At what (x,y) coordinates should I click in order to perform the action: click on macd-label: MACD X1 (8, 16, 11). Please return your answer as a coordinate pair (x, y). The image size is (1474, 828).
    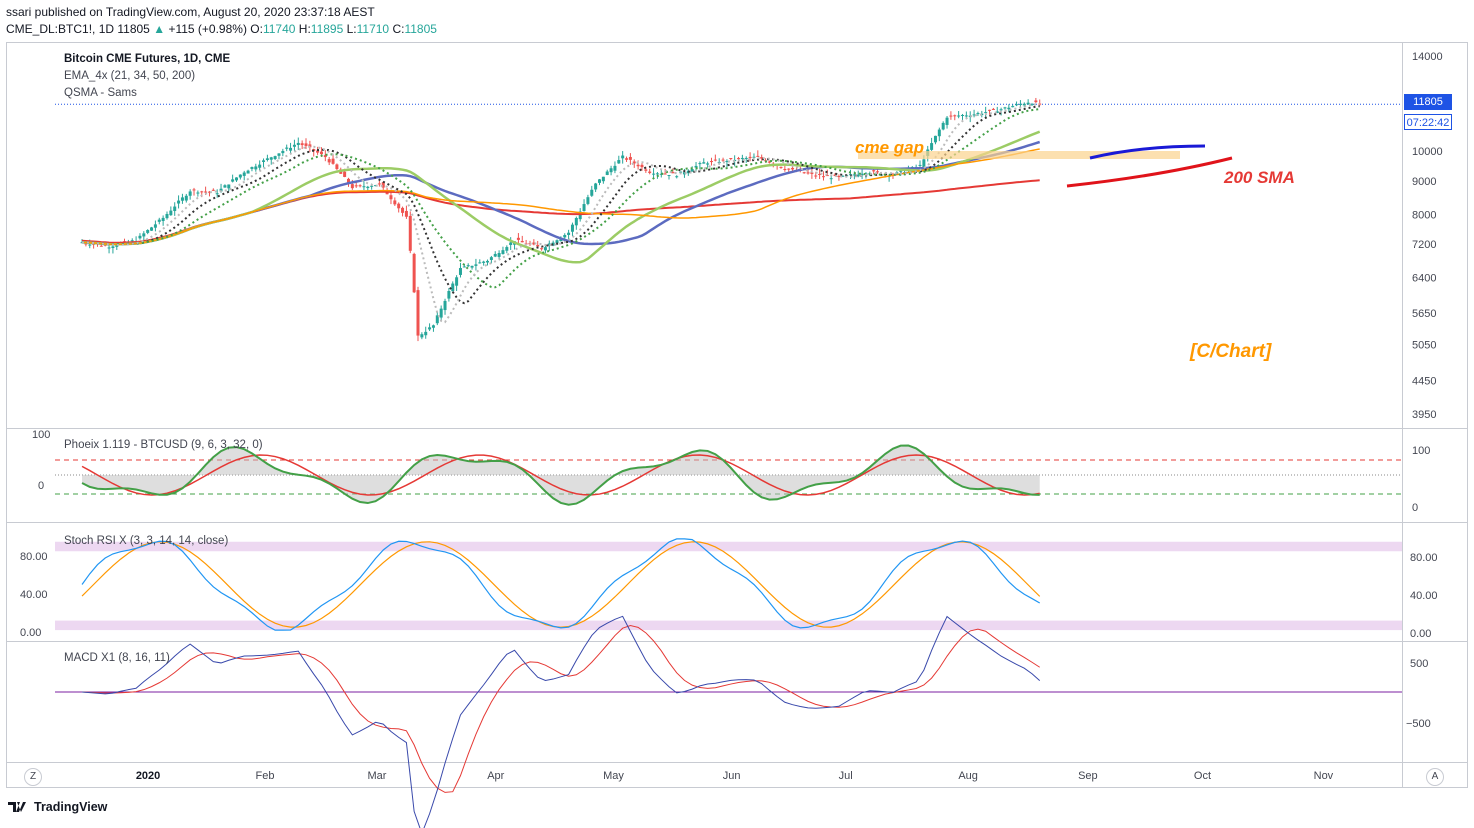
    Looking at the image, I should click on (117, 658).